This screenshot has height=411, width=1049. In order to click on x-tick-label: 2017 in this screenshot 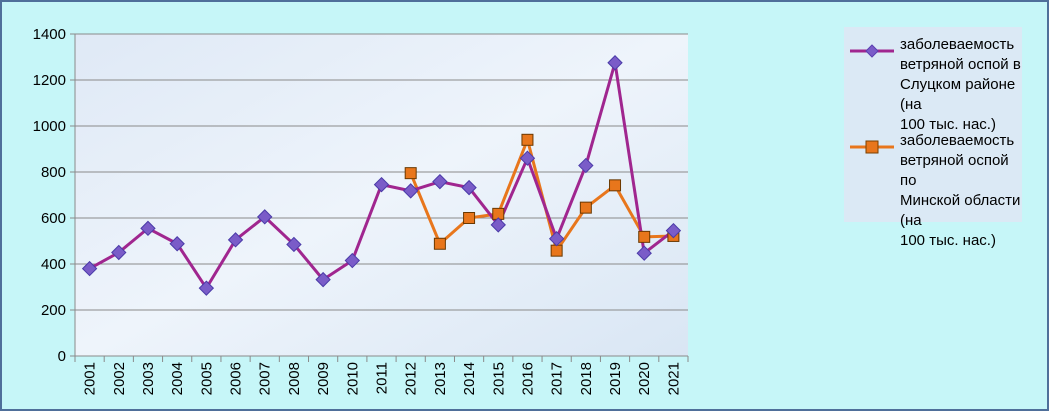, I will do `click(557, 378)`.